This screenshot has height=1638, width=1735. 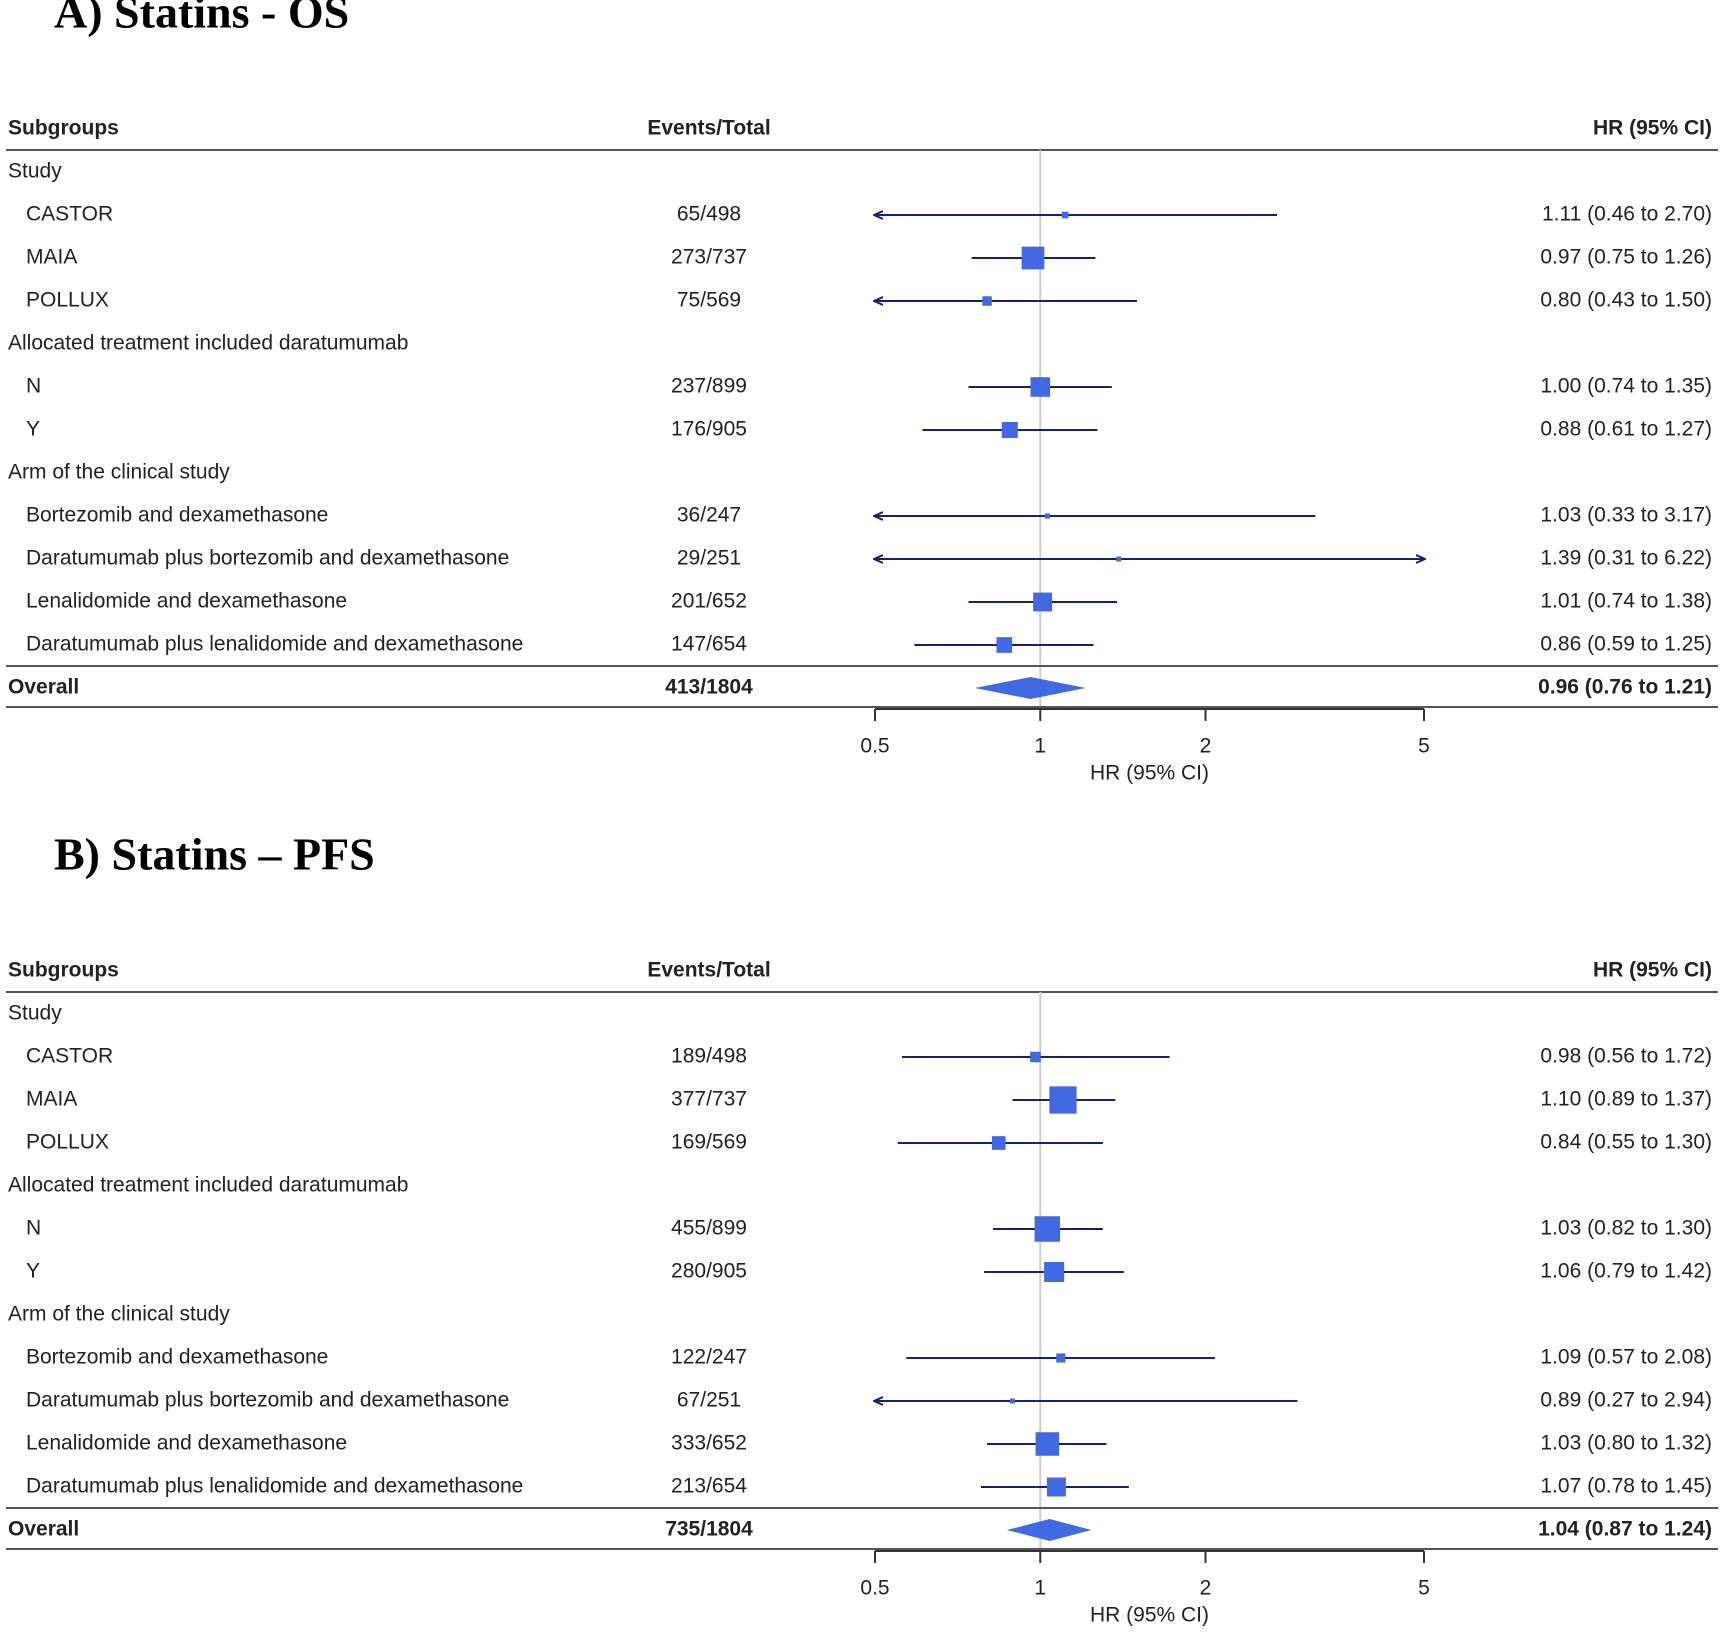 I want to click on panel-title: A) Statins - OS, so click(x=201, y=19).